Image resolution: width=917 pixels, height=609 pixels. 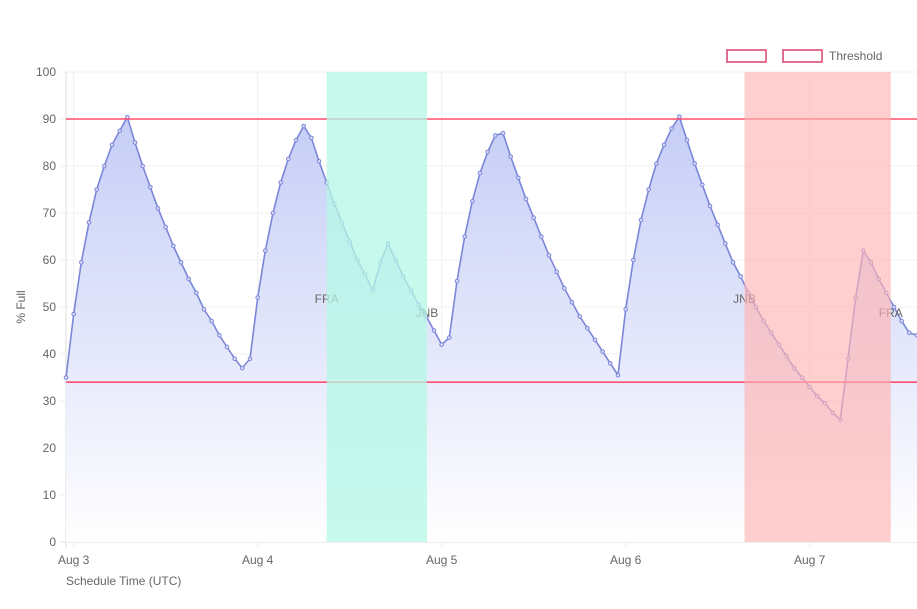 I want to click on x-axis: Aug 3 Aug 4 Aug 5 Aug 6 Aug 7, so click(x=442, y=560).